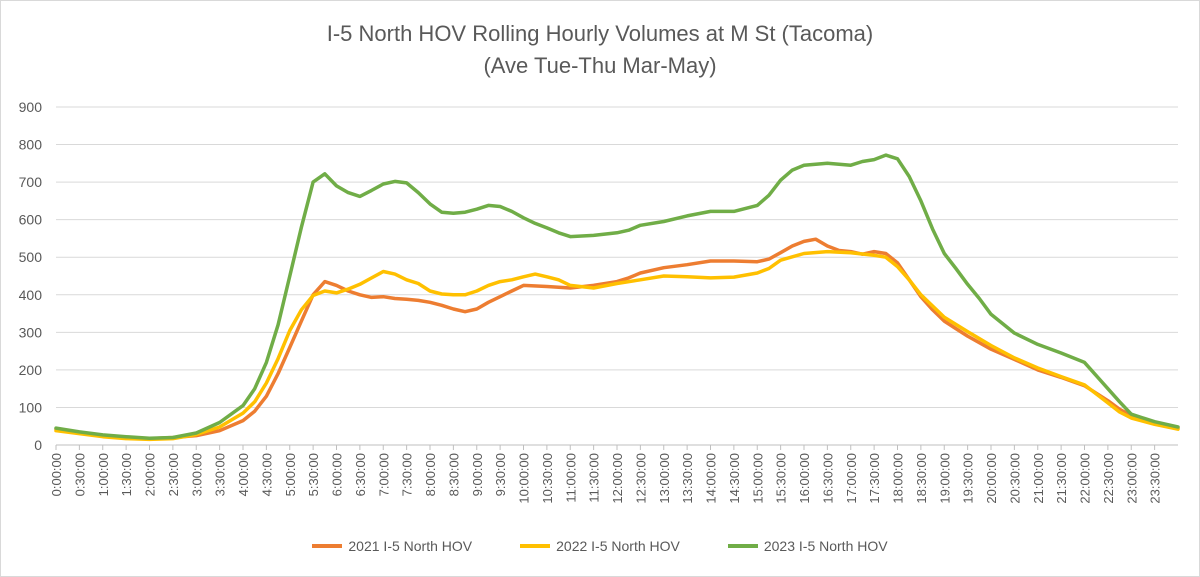  Describe the element at coordinates (535, 546) in the screenshot. I see `legend-swatch-2022` at that location.